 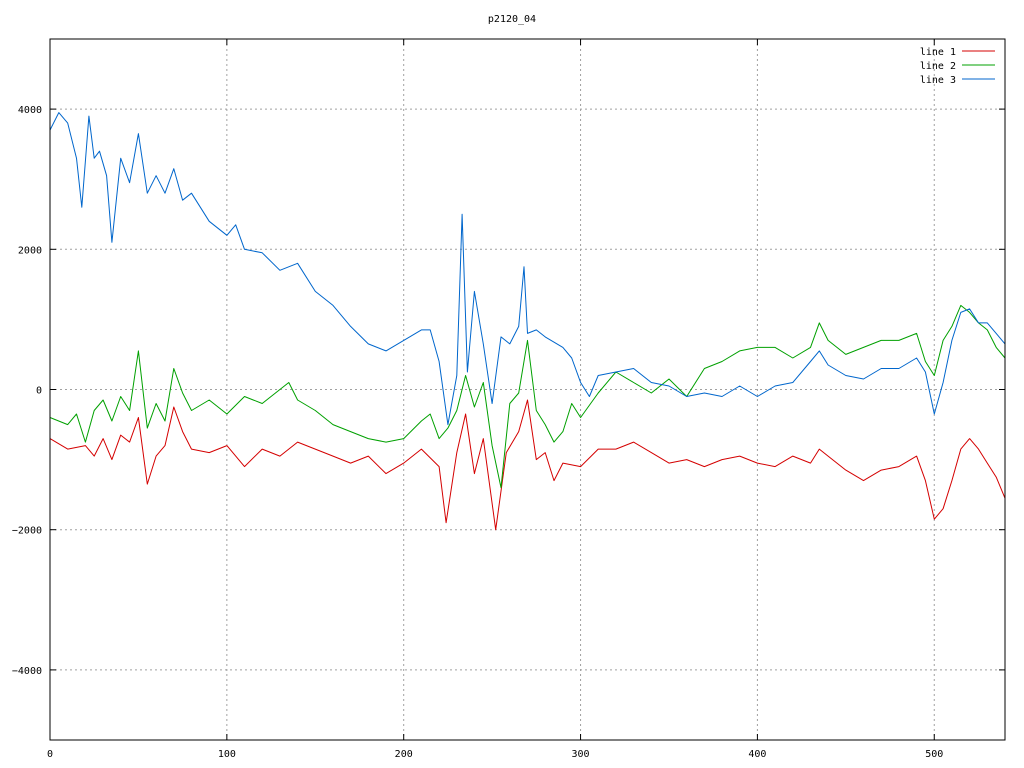 What do you see at coordinates (512, 19) in the screenshot?
I see `chart-title: p2120_04` at bounding box center [512, 19].